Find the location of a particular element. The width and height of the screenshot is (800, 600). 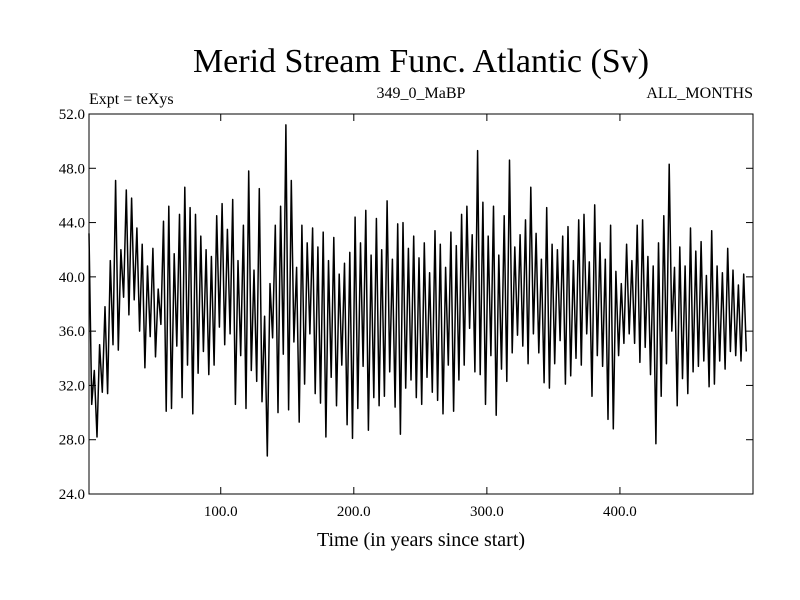

y-tick-label: 28.0 is located at coordinates (72, 441).